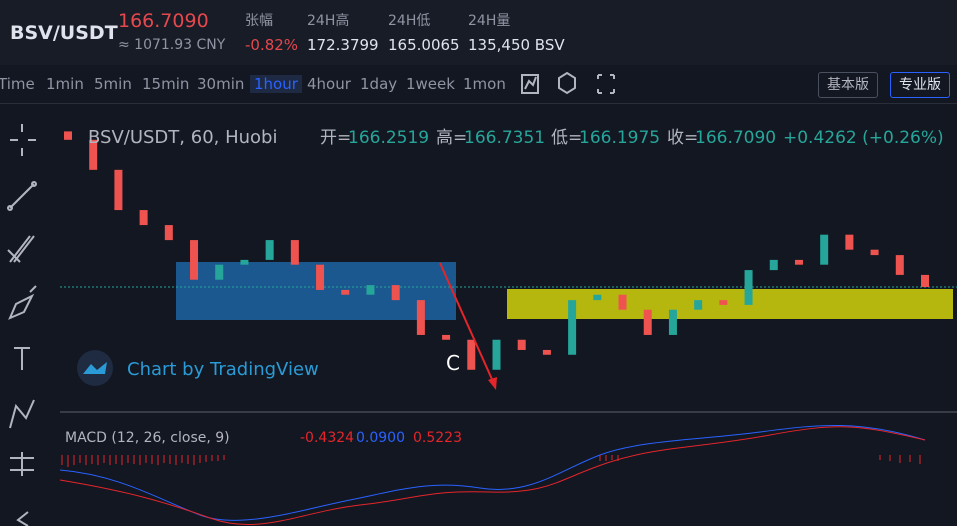 Image resolution: width=957 pixels, height=526 pixels. I want to click on macd-value: -0.4324, so click(327, 438).